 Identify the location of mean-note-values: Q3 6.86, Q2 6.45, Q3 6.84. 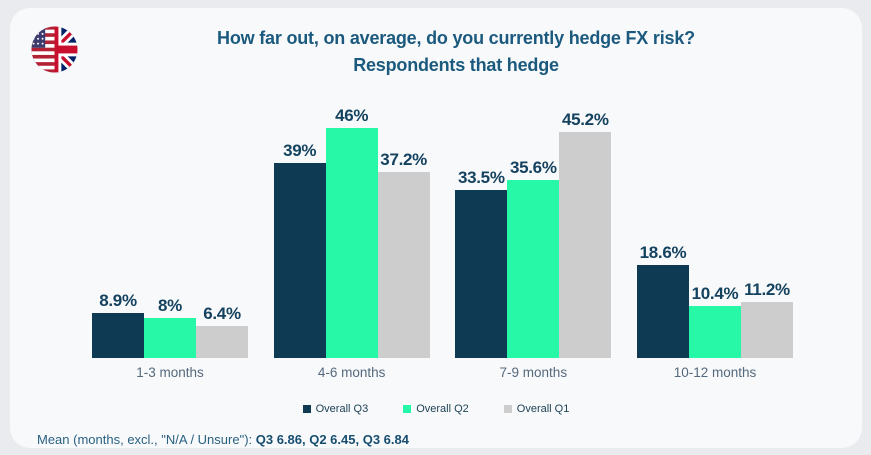
(332, 439).